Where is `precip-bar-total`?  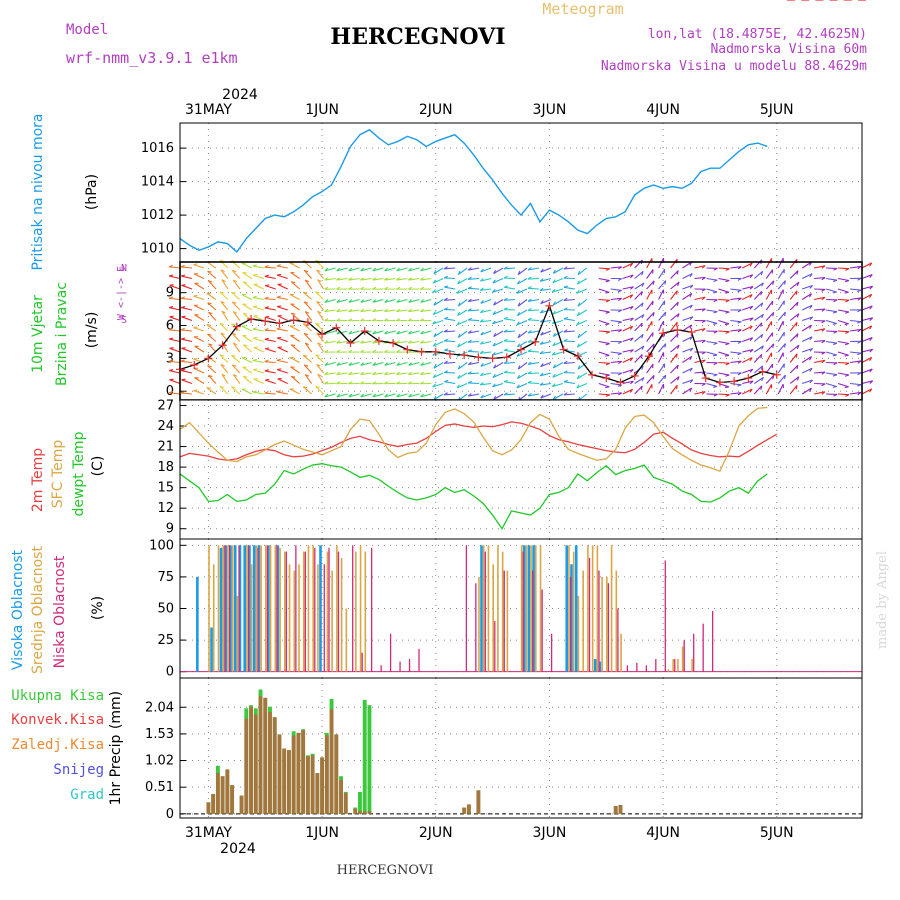 precip-bar-total is located at coordinates (364, 756).